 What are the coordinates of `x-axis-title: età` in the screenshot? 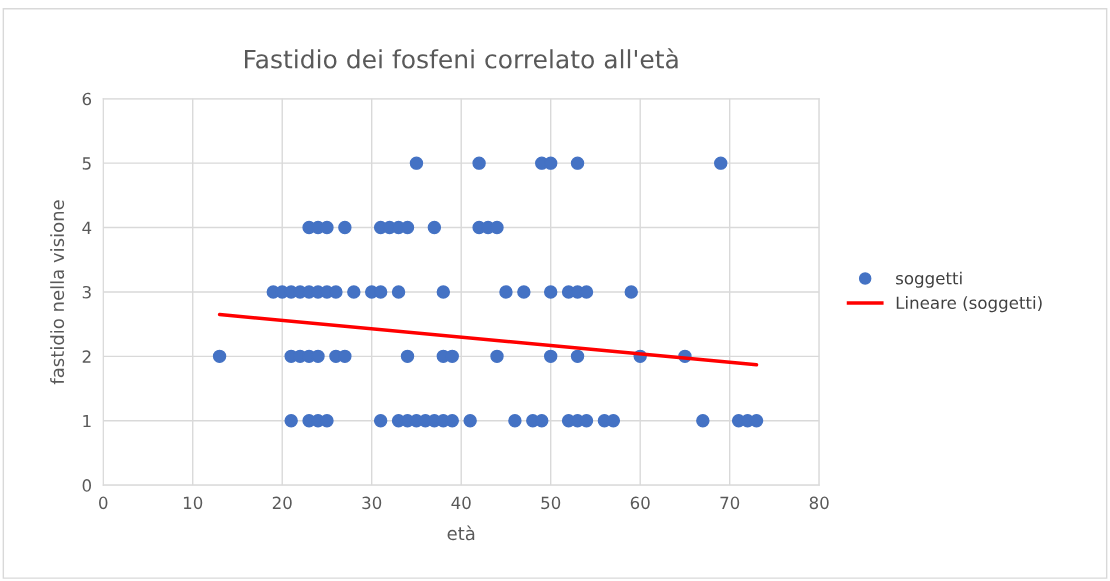 It's located at (461, 533).